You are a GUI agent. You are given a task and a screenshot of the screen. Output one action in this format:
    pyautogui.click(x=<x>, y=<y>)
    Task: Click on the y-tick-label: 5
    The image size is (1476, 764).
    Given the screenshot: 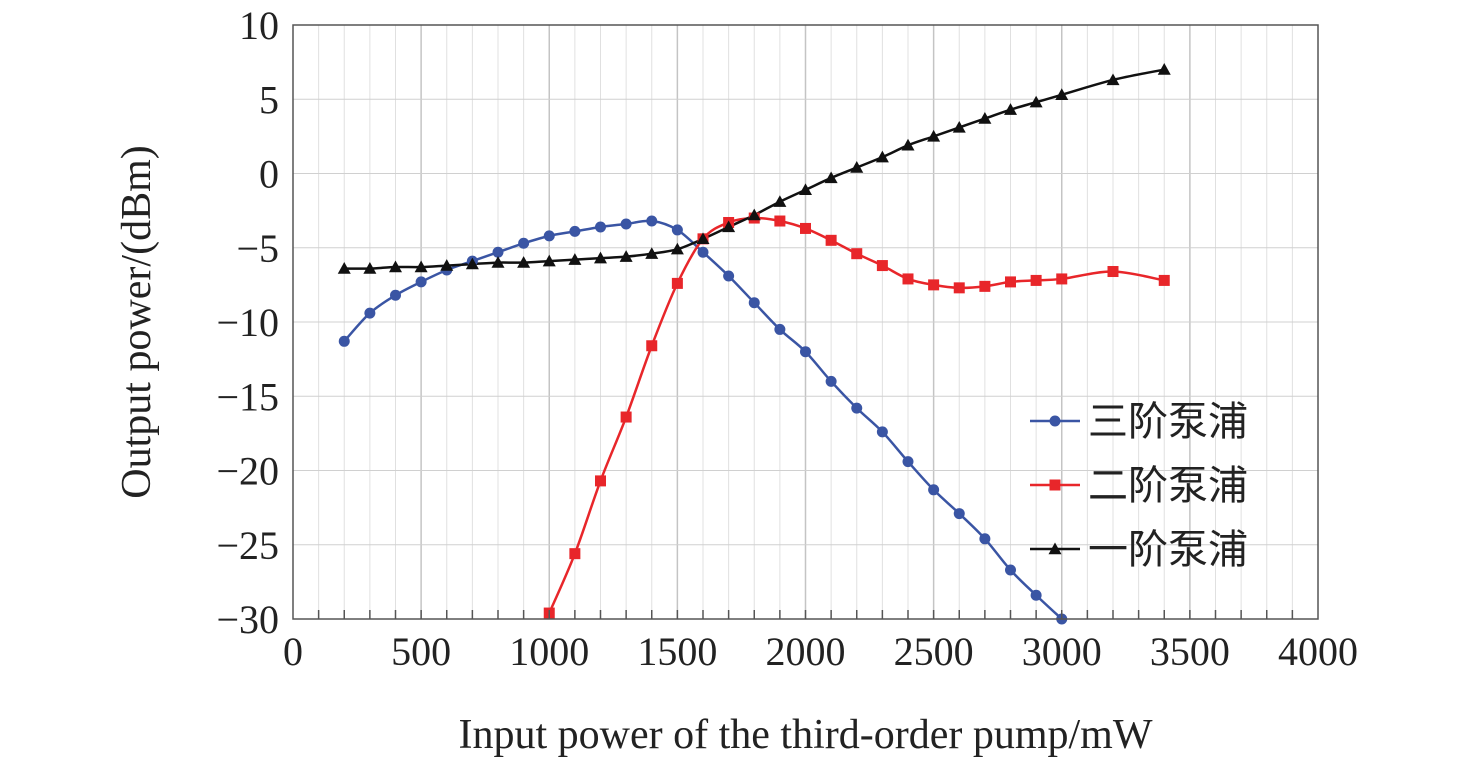 What is the action you would take?
    pyautogui.click(x=269, y=99)
    